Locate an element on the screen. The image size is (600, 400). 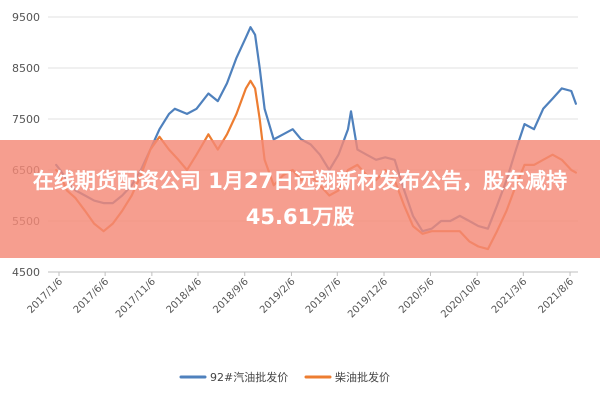
y-tick-label: 4500 is located at coordinates (26, 272).